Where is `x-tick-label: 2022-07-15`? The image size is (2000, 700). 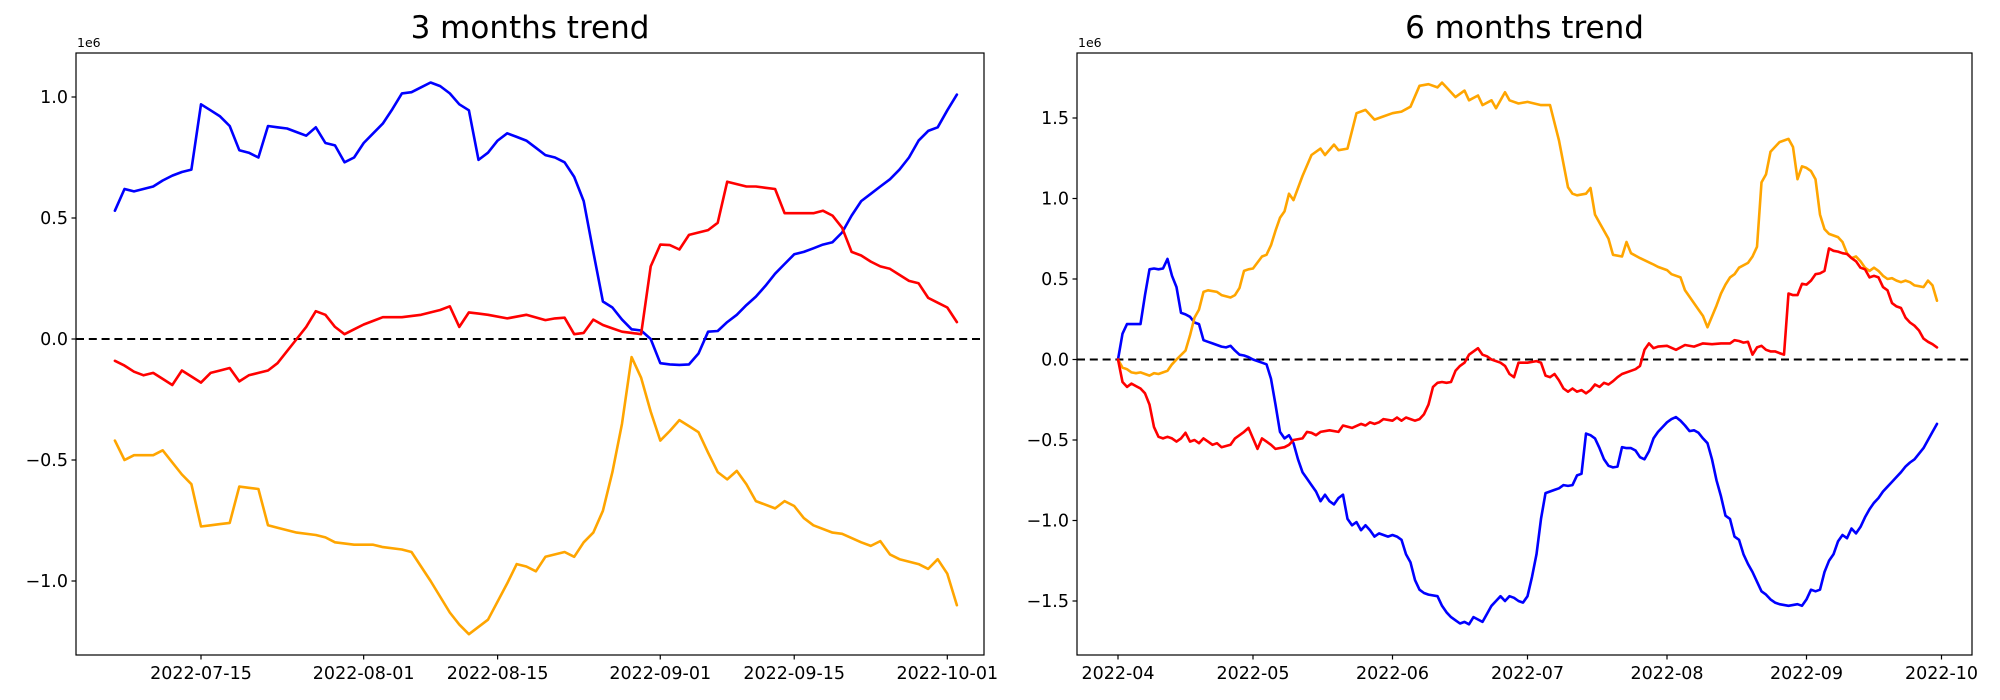 x-tick-label: 2022-07-15 is located at coordinates (201, 674).